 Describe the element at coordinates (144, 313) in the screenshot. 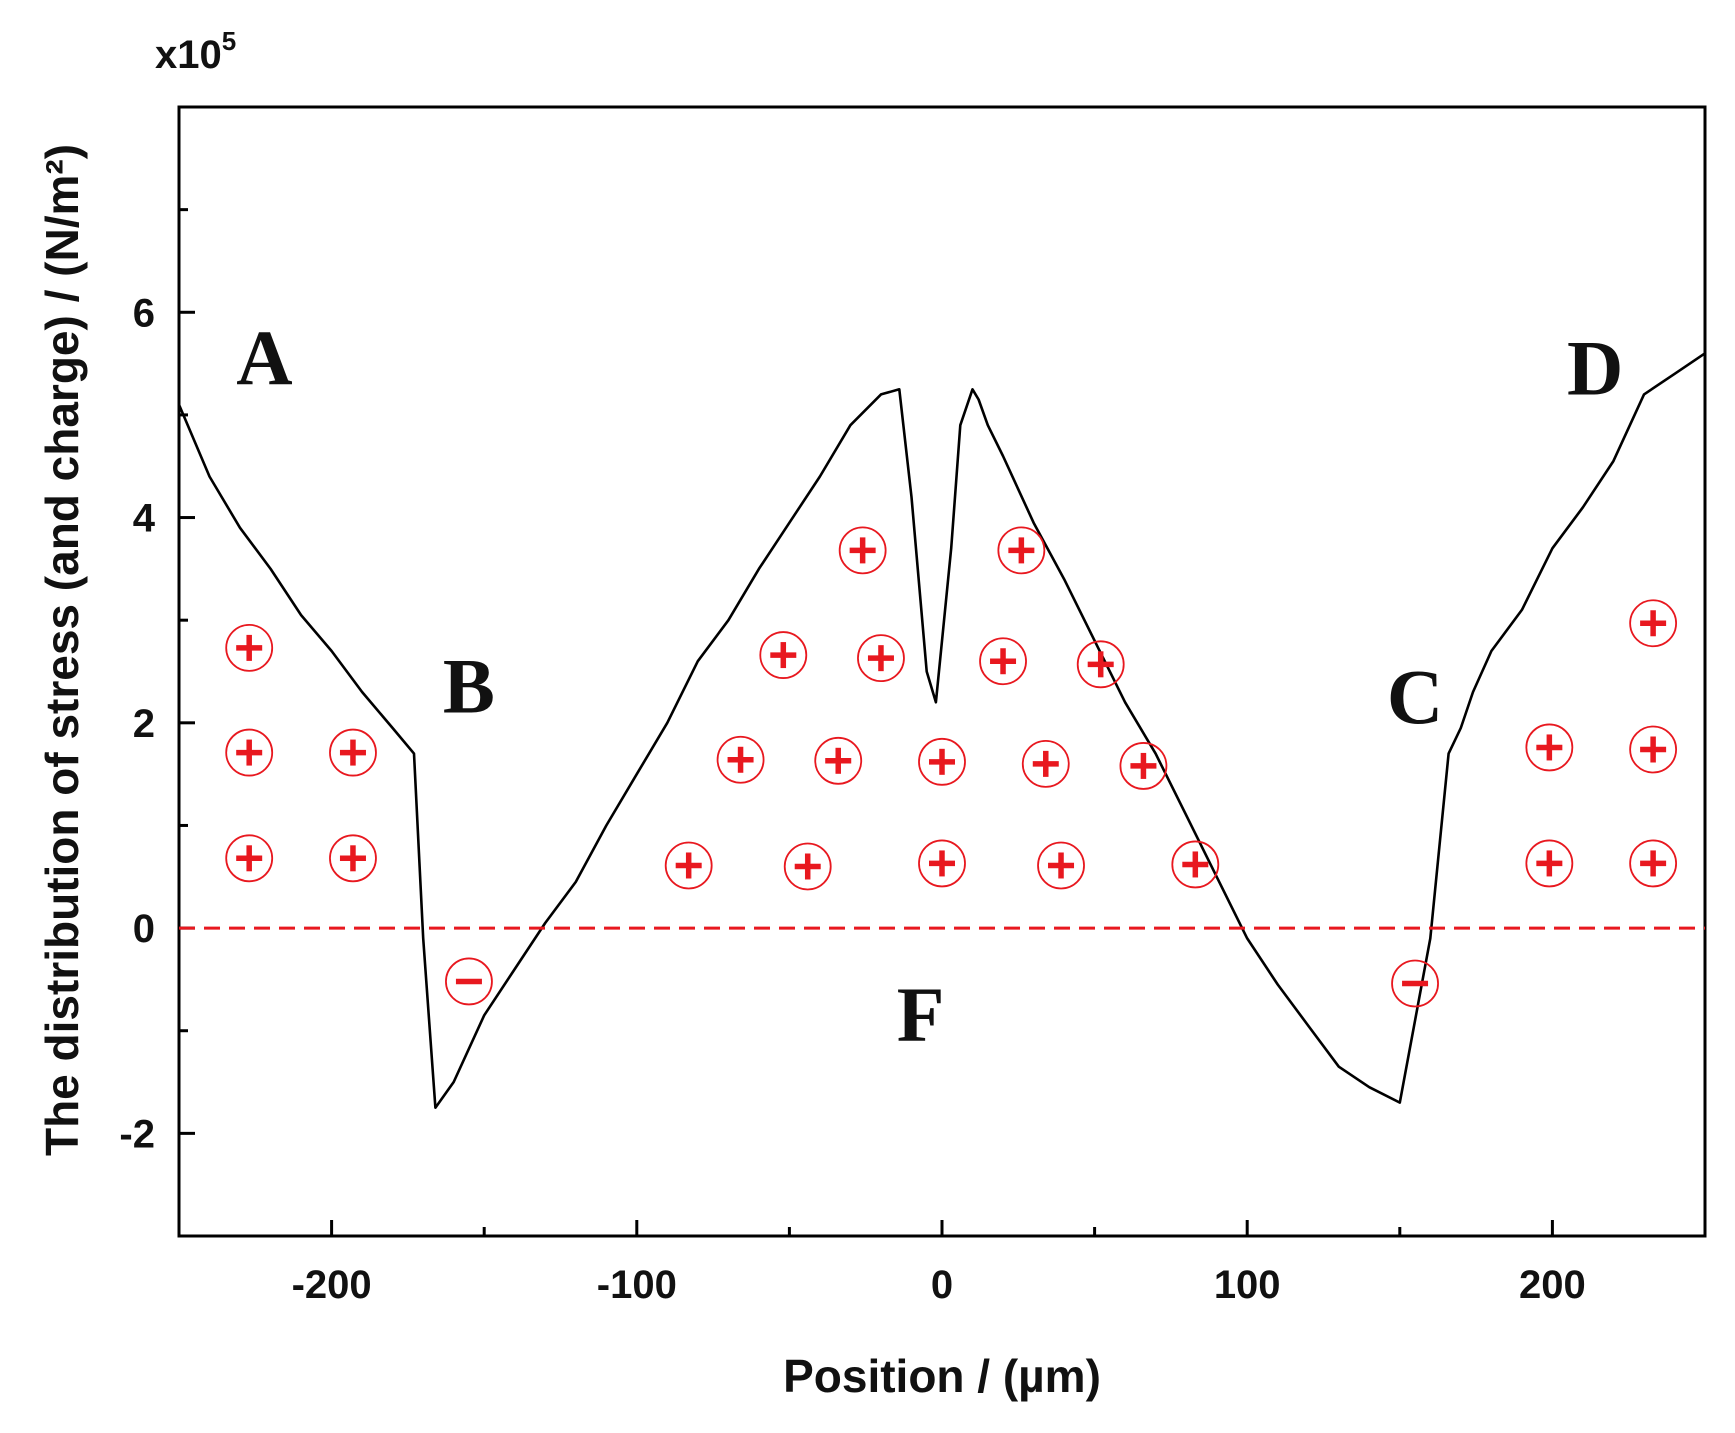

I see `y-tick-label: 6` at that location.